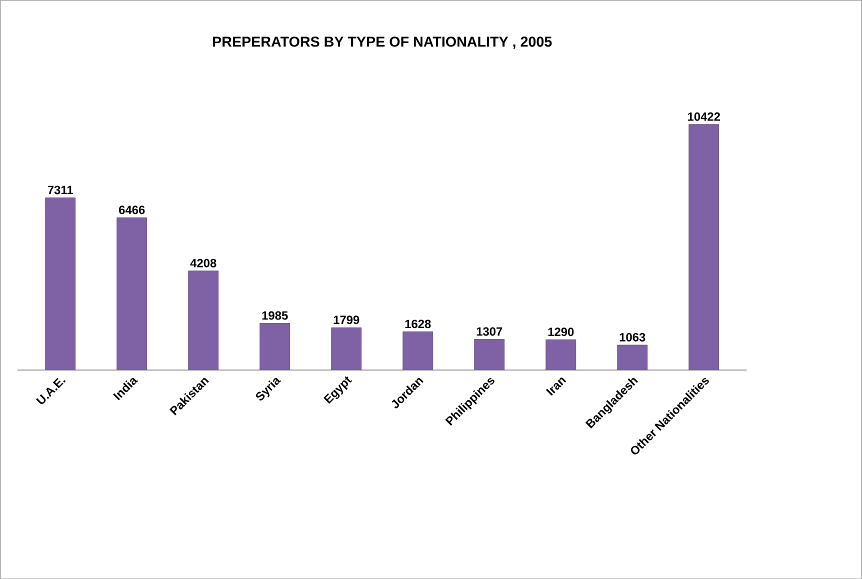  What do you see at coordinates (60, 190) in the screenshot?
I see `data-label: 7311` at bounding box center [60, 190].